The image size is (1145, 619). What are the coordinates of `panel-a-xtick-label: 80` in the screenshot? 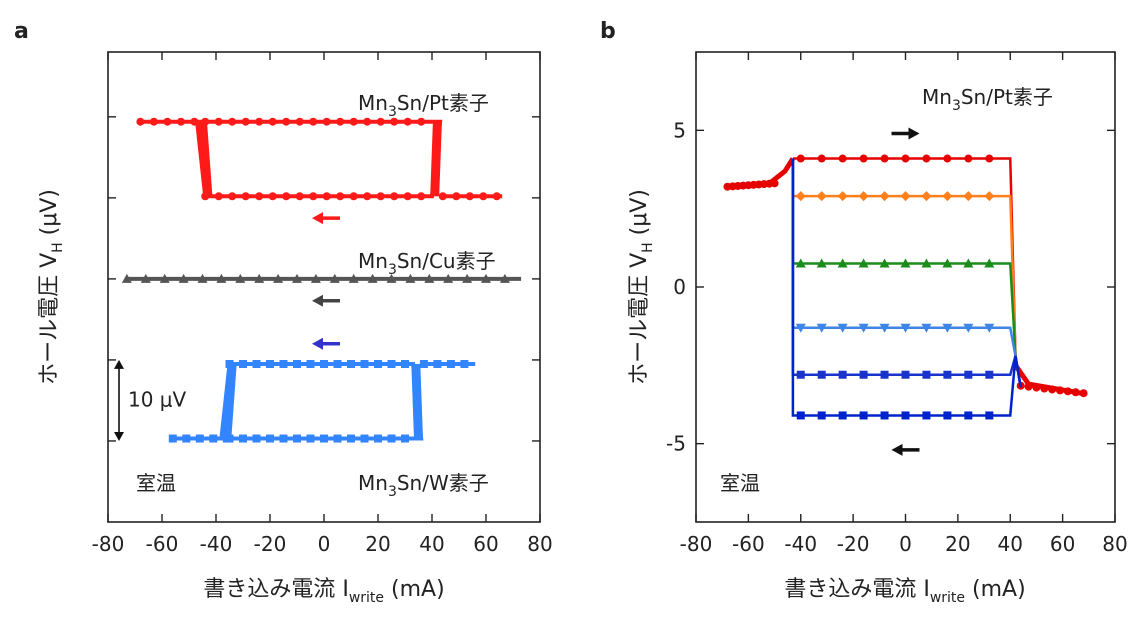 It's located at (539, 544).